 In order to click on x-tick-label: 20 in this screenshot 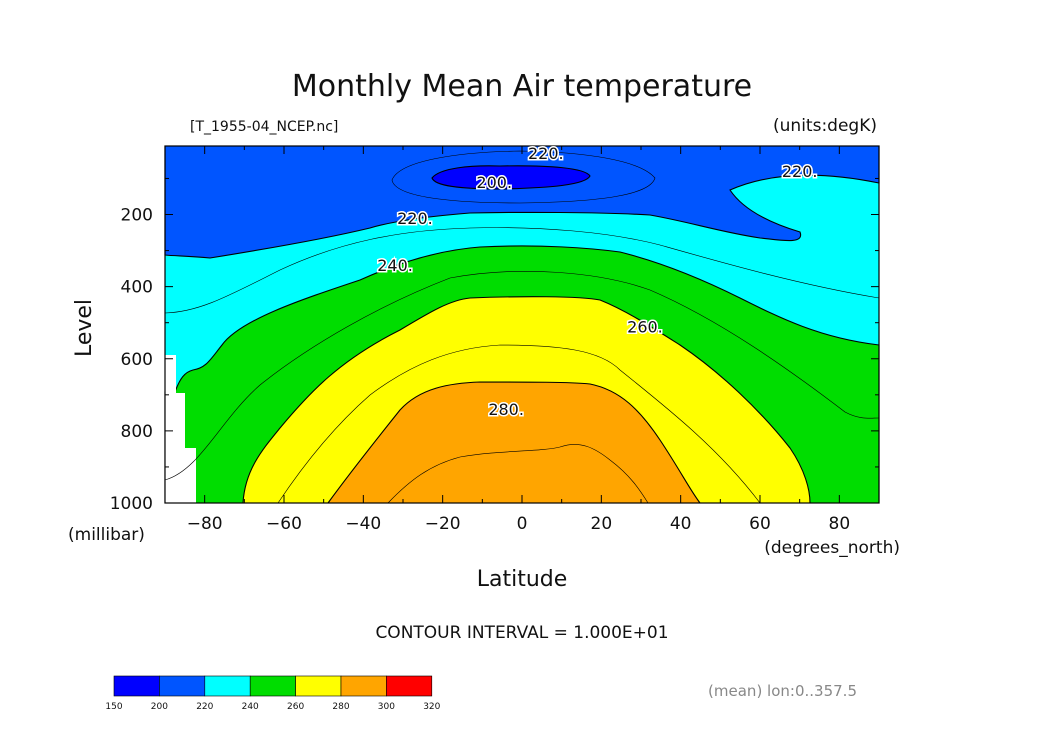, I will do `click(602, 524)`.